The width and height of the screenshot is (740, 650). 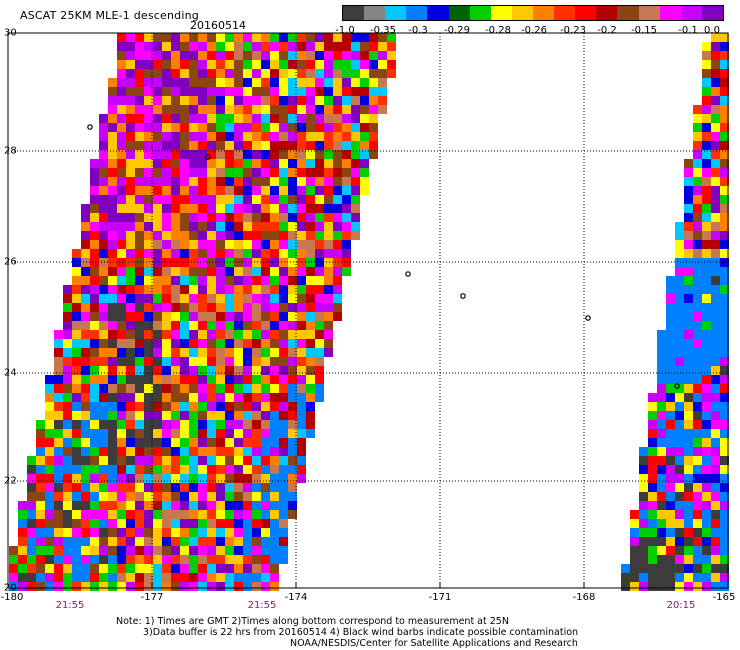 I want to click on y-tick-label: 22, so click(x=10, y=481).